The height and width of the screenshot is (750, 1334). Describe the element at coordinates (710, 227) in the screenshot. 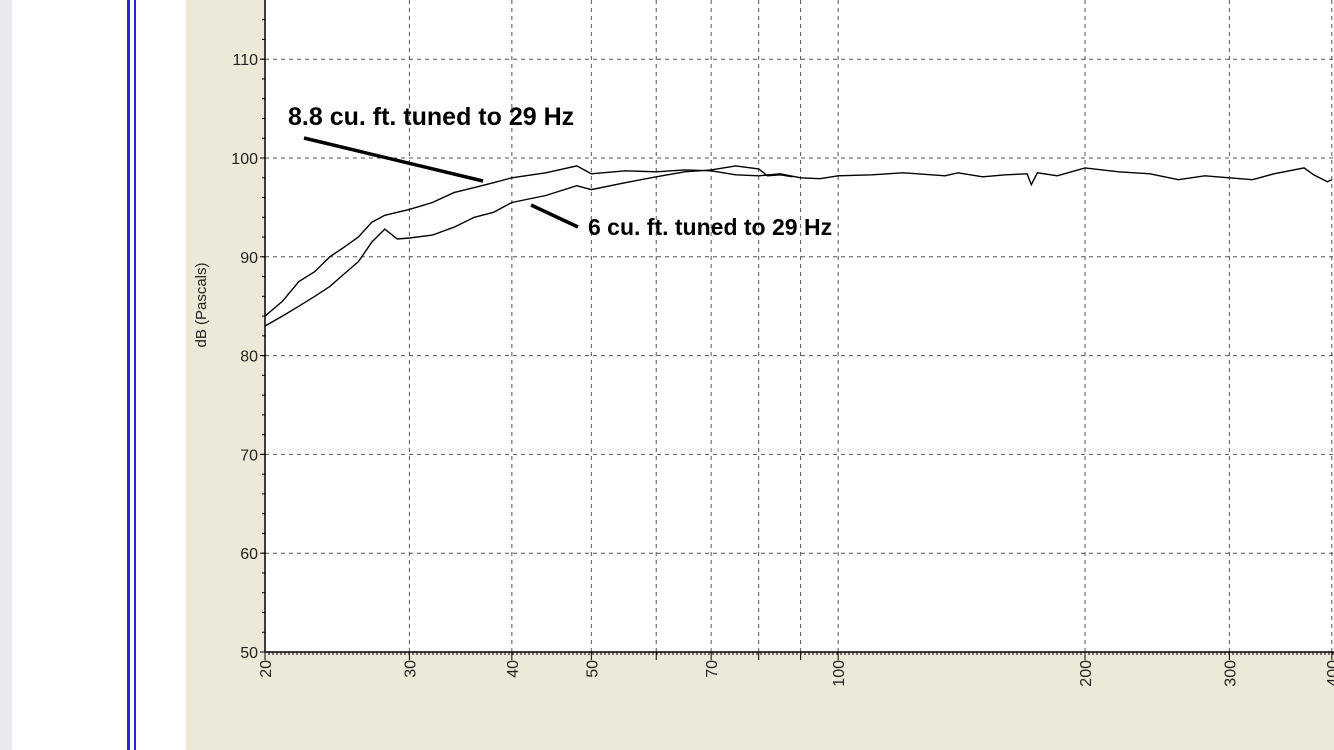

I see `annotation-6-cu-ft: 6 cu. ft. tuned to 29 Hz` at that location.